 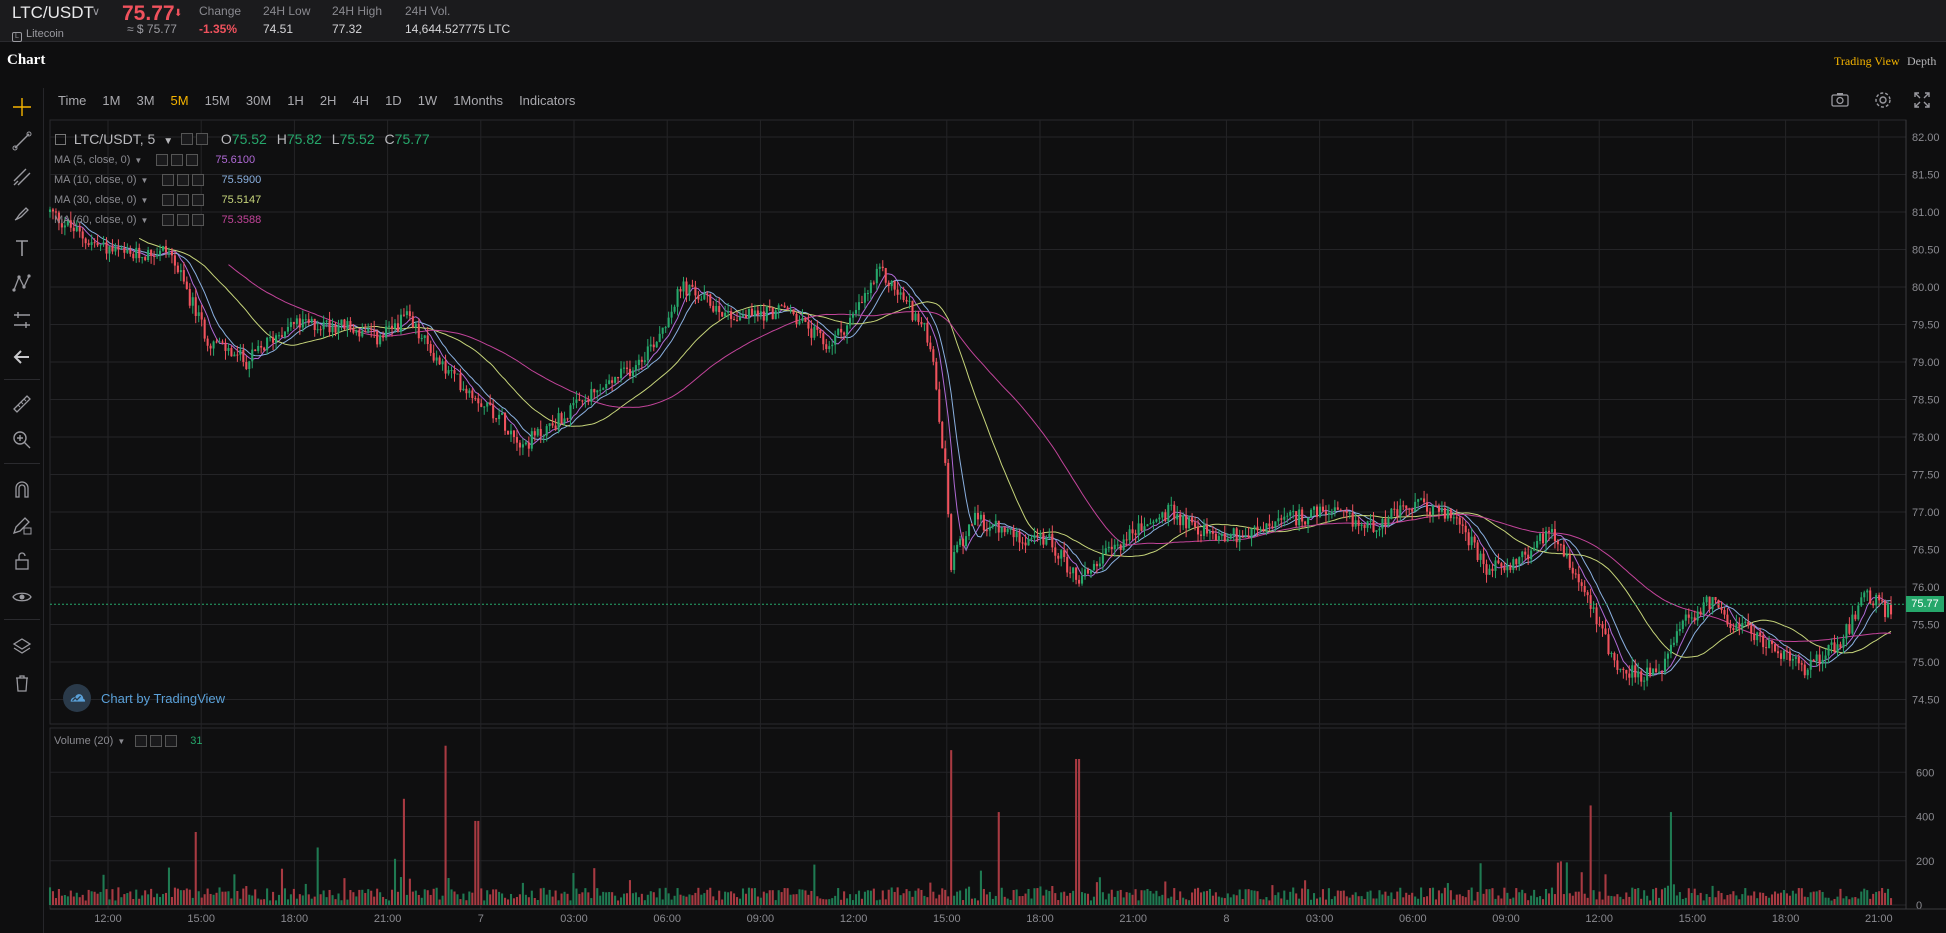 I want to click on trash-icon, so click(x=22, y=683).